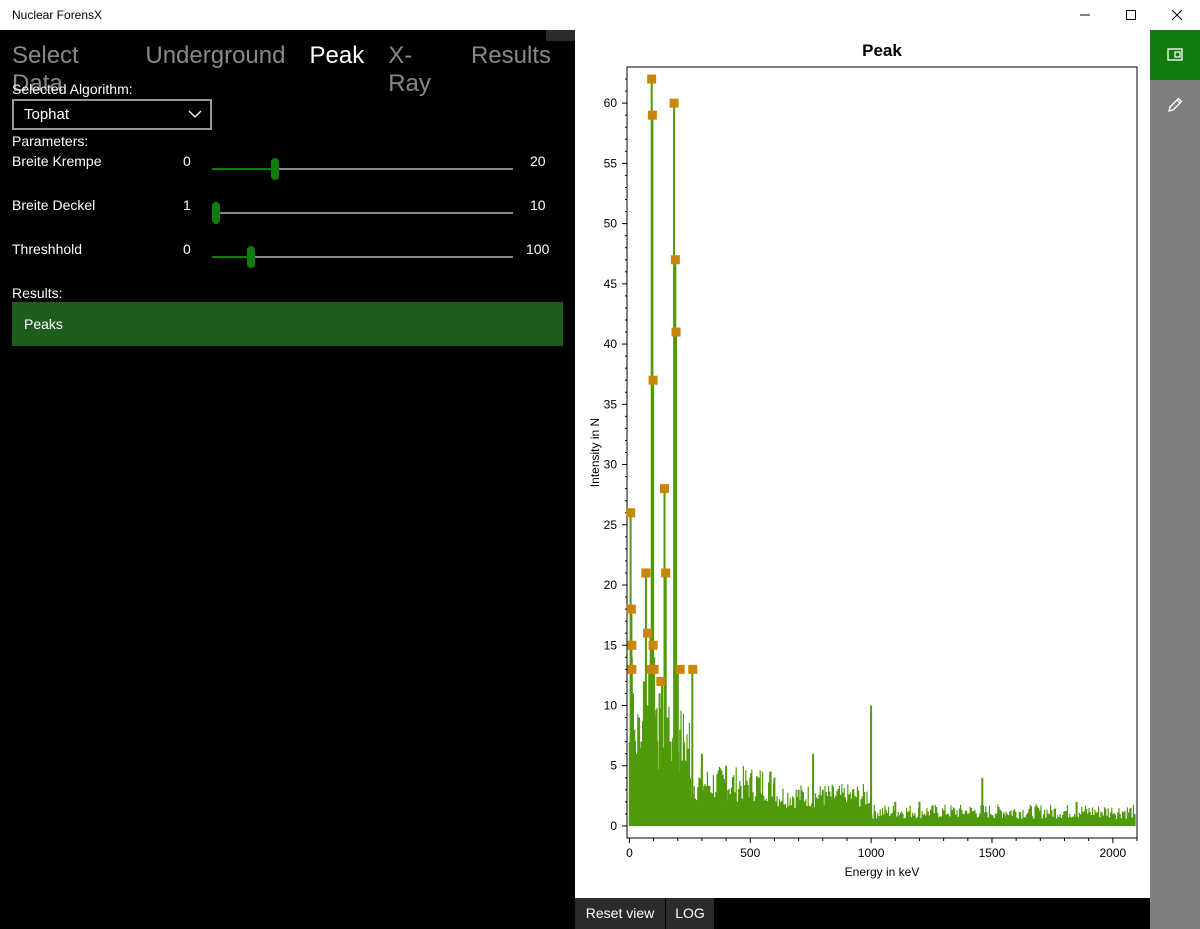 The height and width of the screenshot is (929, 1200). What do you see at coordinates (611, 465) in the screenshot?
I see `y-tick-label: 30` at bounding box center [611, 465].